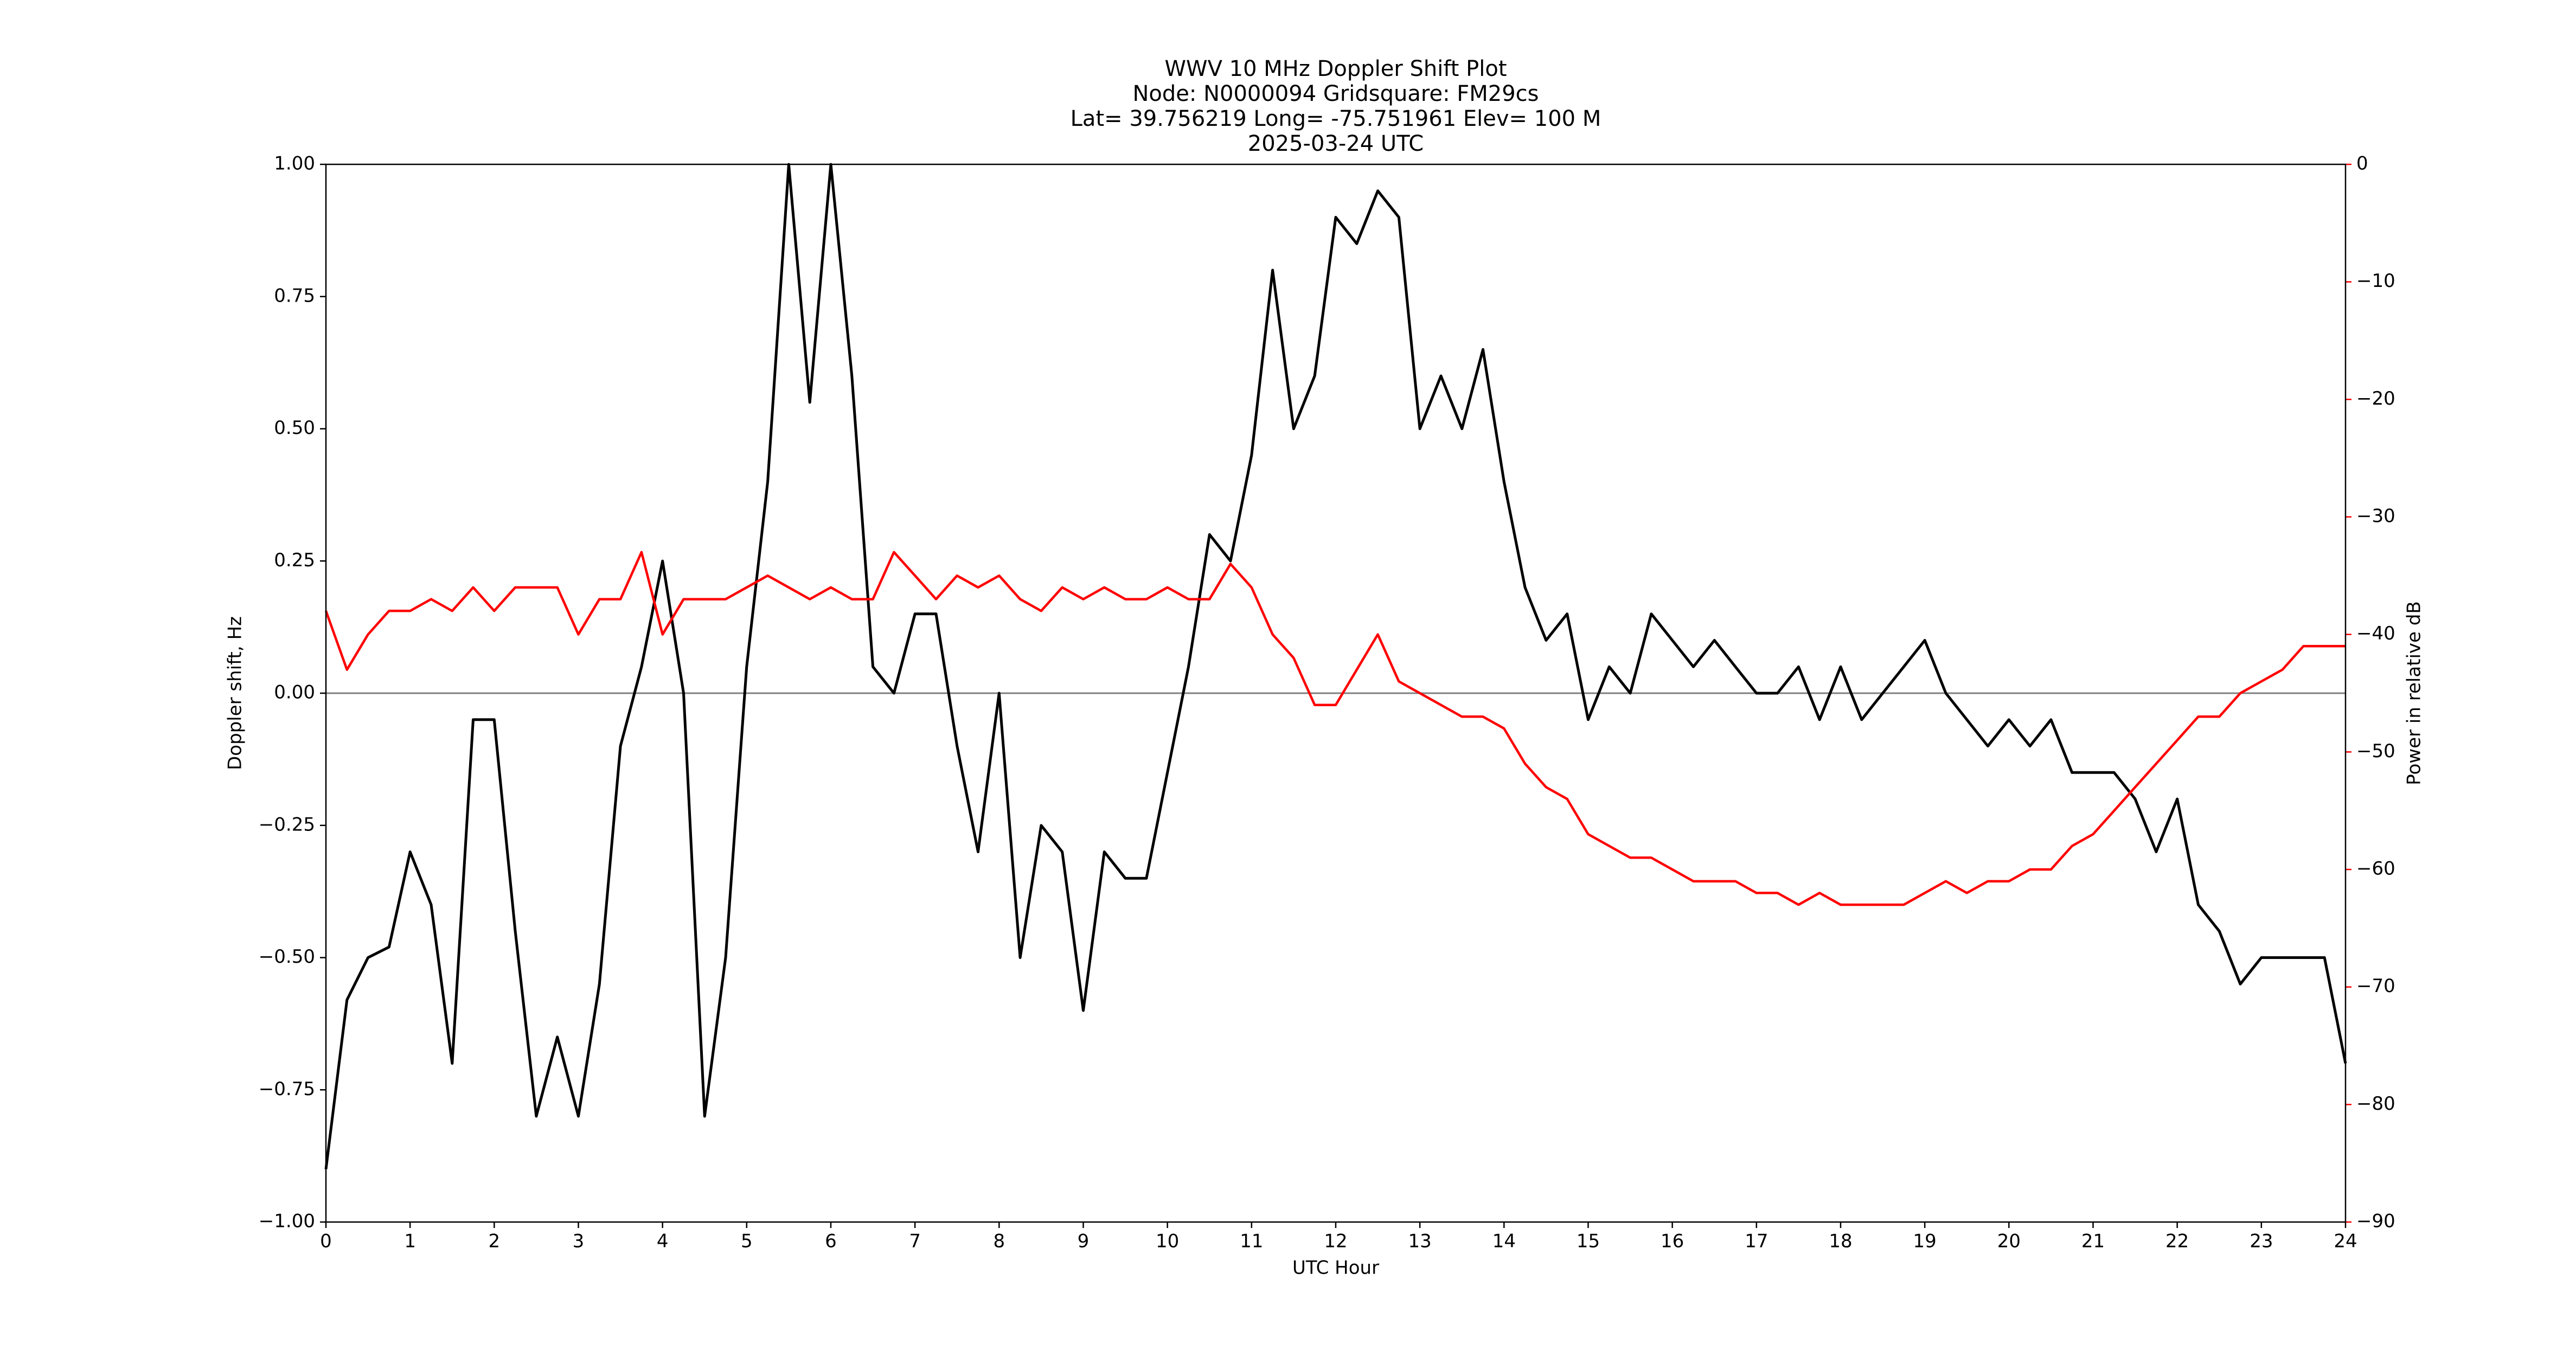 The width and height of the screenshot is (2576, 1356). I want to click on chart-subtitle: Node: N0000094 Gridsquare: FM29cs, so click(1336, 93).